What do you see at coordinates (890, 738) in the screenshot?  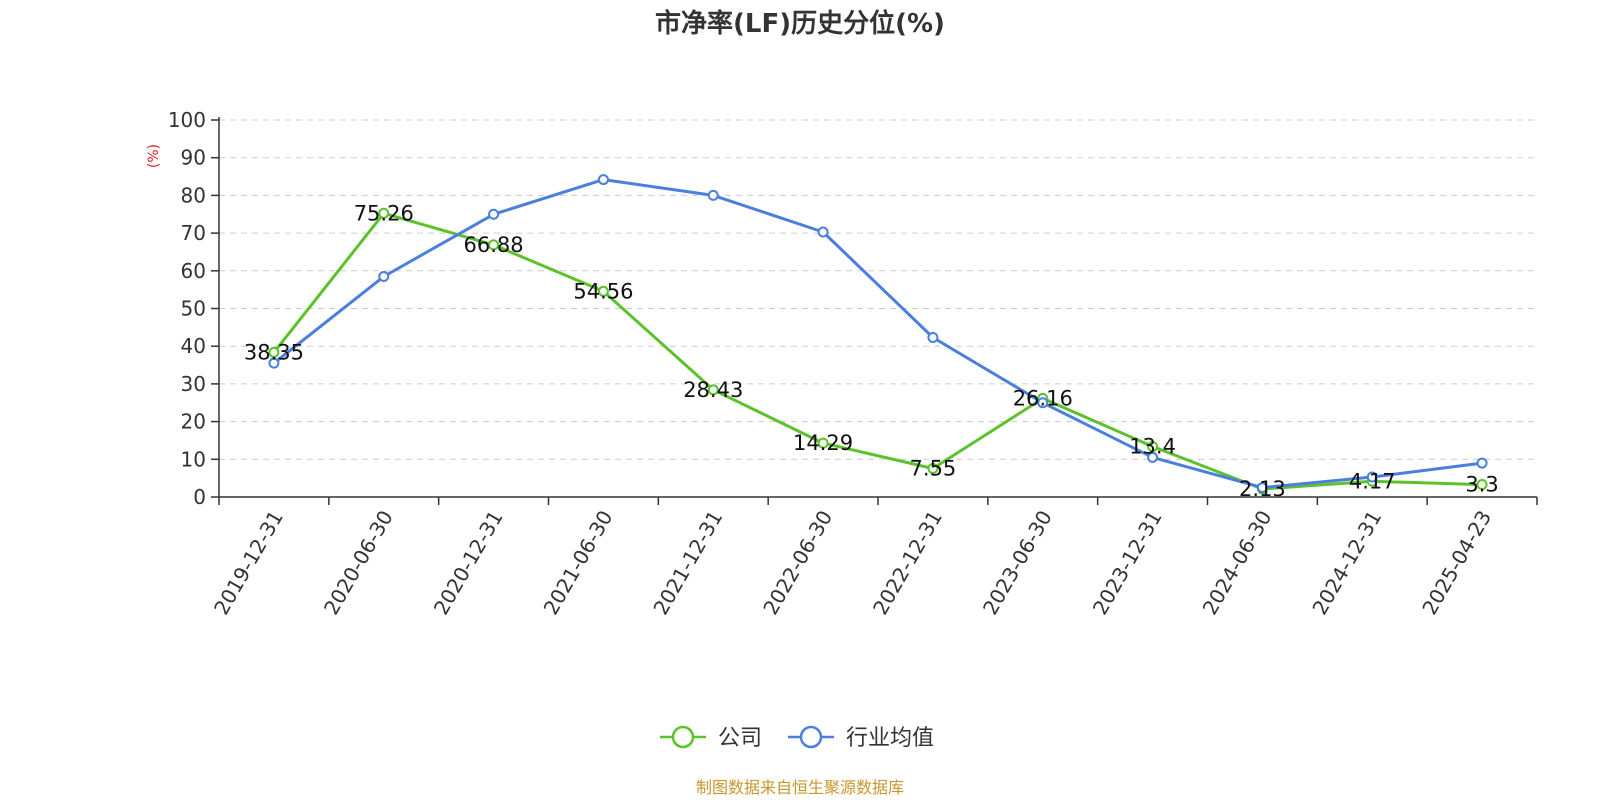 I see `legend-label-industry-average: 行业均值` at bounding box center [890, 738].